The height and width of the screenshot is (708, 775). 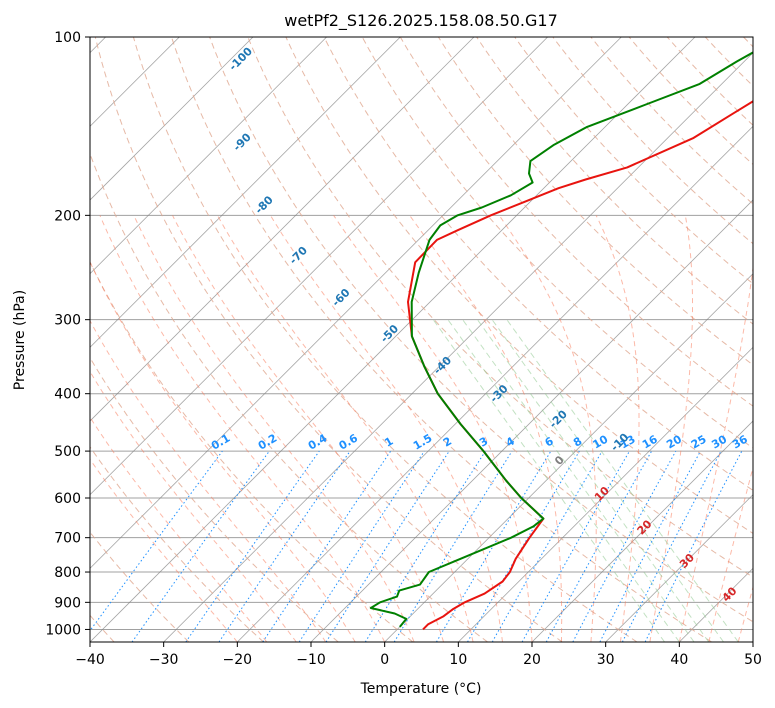 What do you see at coordinates (311, 660) in the screenshot?
I see `x-tick-label: −10` at bounding box center [311, 660].